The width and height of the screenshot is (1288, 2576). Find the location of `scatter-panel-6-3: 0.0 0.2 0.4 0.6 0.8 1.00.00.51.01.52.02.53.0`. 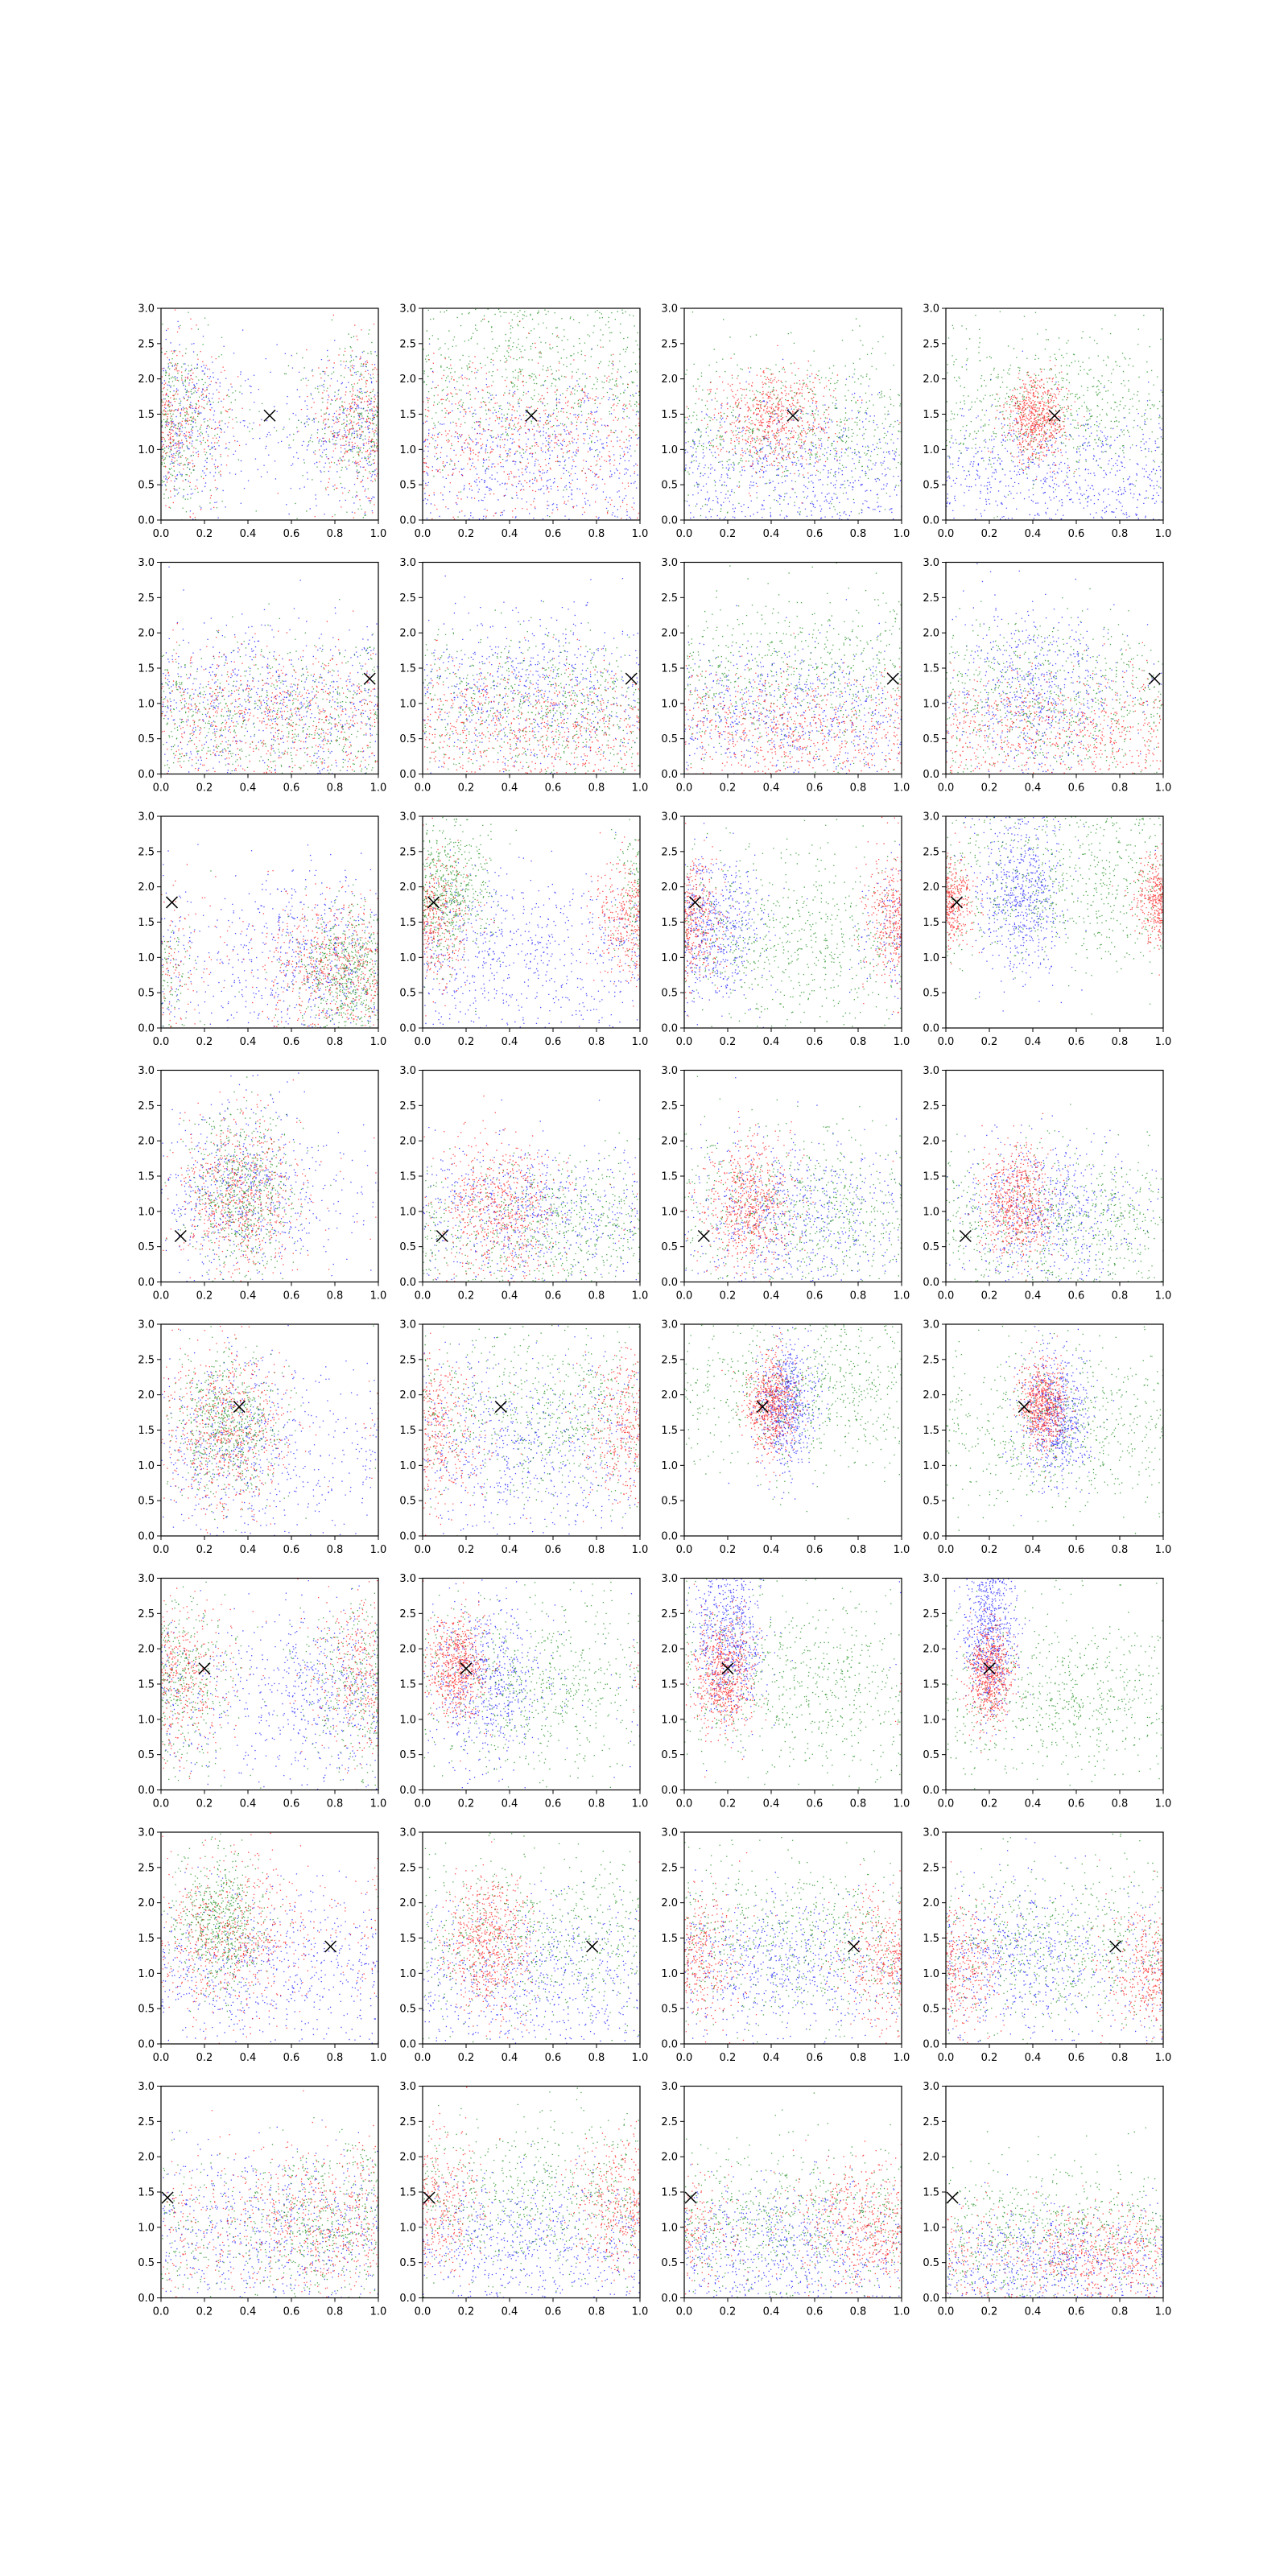

scatter-panel-6-3: 0.0 0.2 0.4 0.6 0.8 1.00.00.51.01.52.02.53.0 is located at coordinates (785, 1691).